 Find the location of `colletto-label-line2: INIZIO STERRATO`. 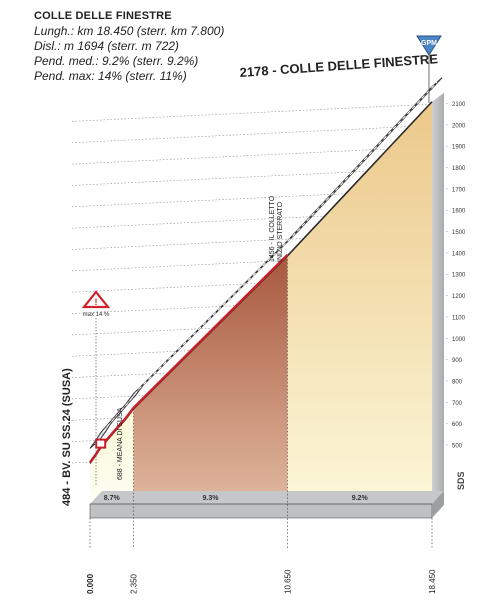

colletto-label-line2: INIZIO STERRATO is located at coordinates (280, 231).